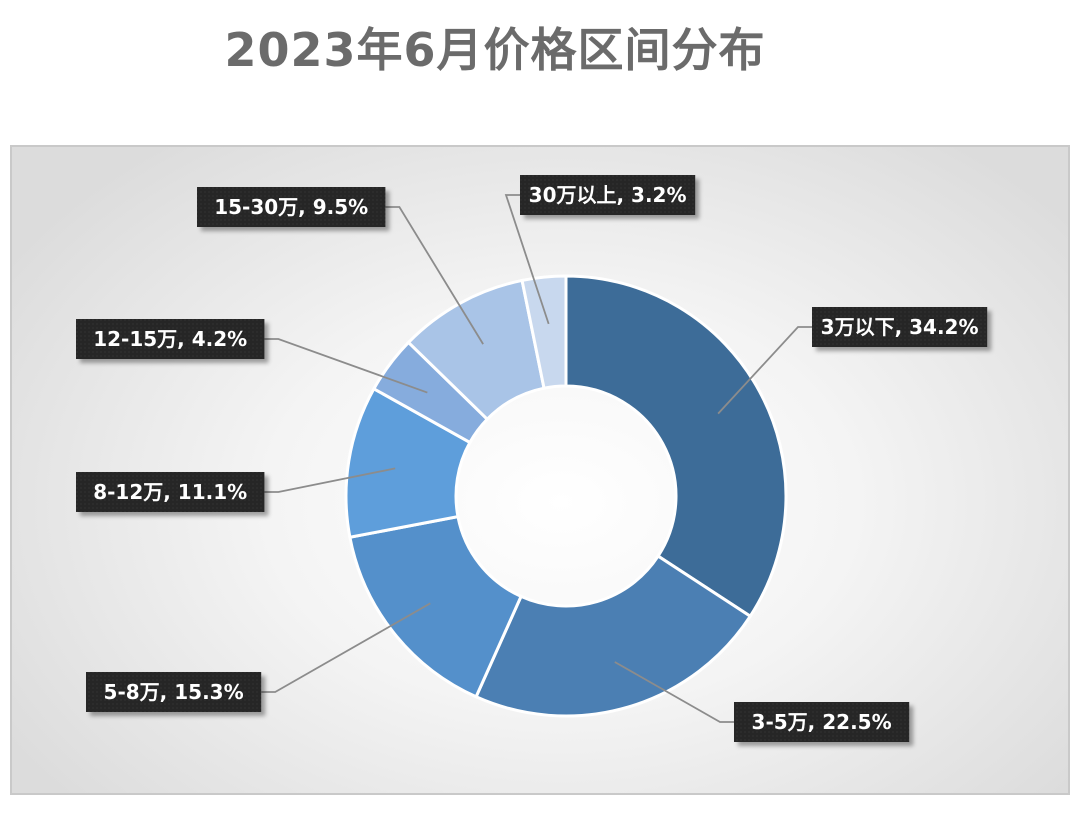  Describe the element at coordinates (495, 50) in the screenshot. I see `chart-title: 2023年6月价格区间分布` at that location.